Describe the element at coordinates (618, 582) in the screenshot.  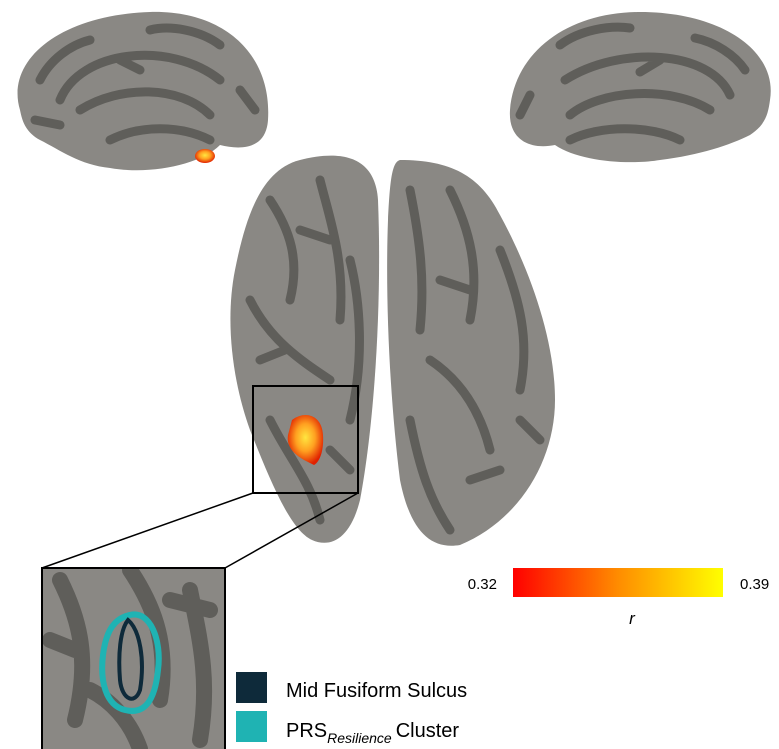
I see `colorbar` at that location.